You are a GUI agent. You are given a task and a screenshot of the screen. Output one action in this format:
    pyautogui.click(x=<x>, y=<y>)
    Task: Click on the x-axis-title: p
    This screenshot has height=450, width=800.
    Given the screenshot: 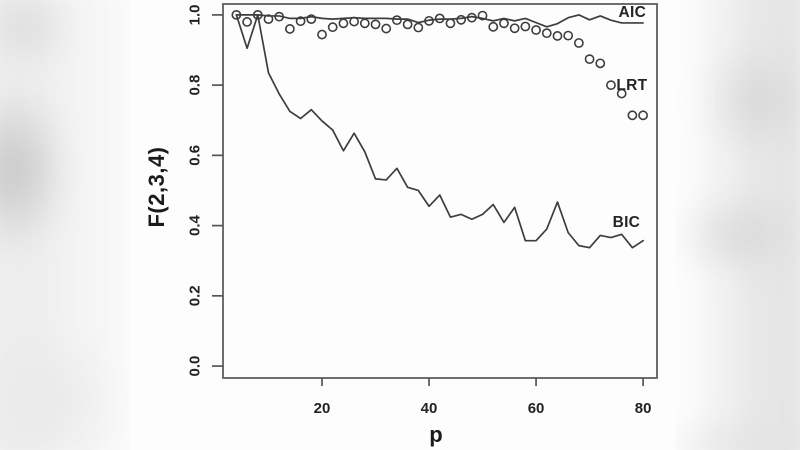 What is the action you would take?
    pyautogui.click(x=436, y=434)
    